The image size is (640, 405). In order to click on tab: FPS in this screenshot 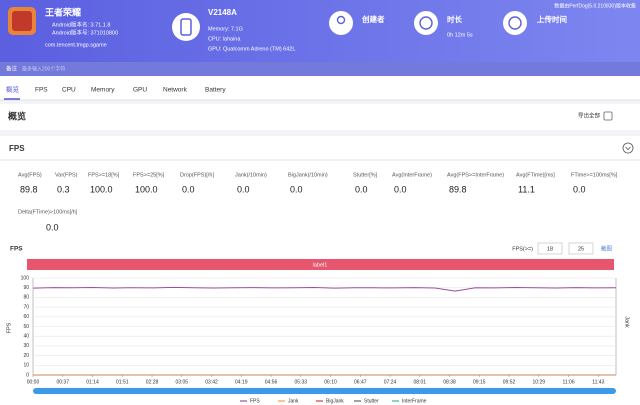, I will do `click(41, 90)`.